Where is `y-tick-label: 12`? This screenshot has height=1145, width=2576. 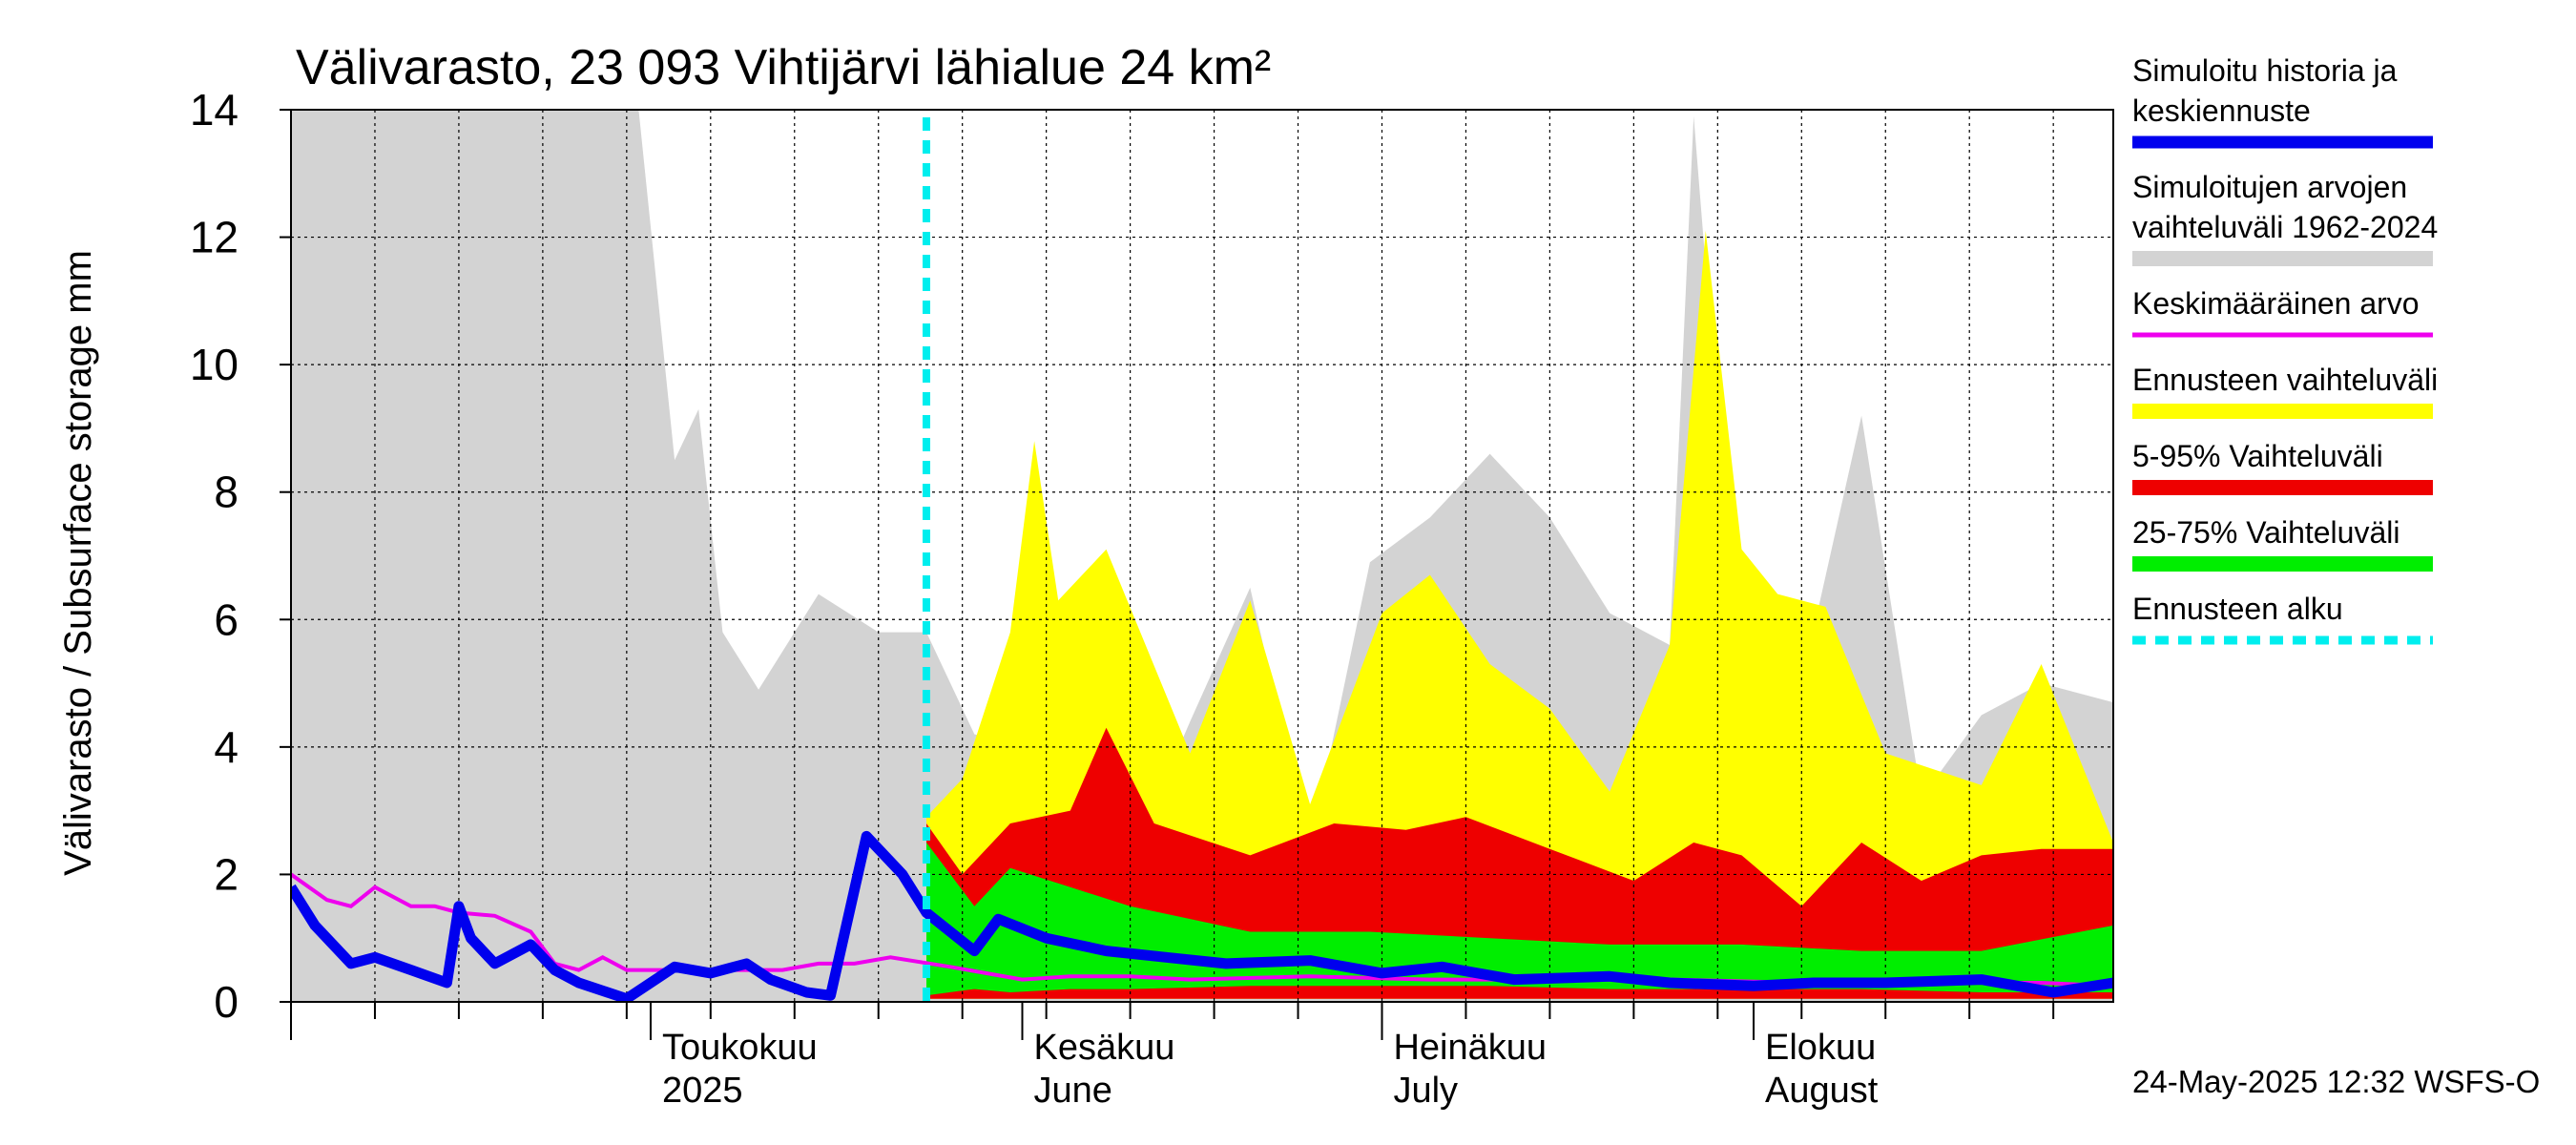 y-tick-label: 12 is located at coordinates (214, 238).